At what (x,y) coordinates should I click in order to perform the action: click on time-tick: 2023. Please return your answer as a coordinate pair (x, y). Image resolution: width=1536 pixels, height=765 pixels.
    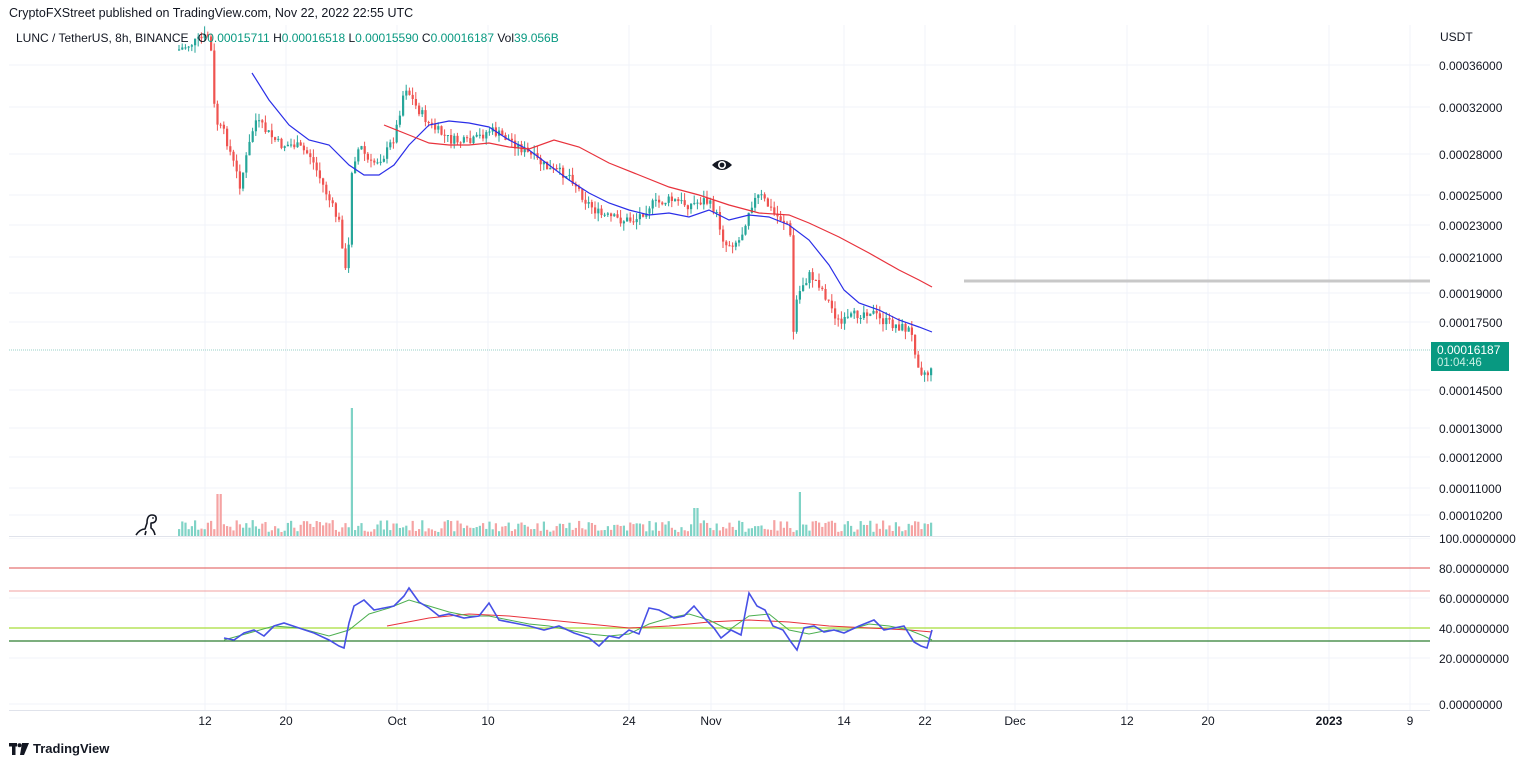
    Looking at the image, I should click on (1329, 721).